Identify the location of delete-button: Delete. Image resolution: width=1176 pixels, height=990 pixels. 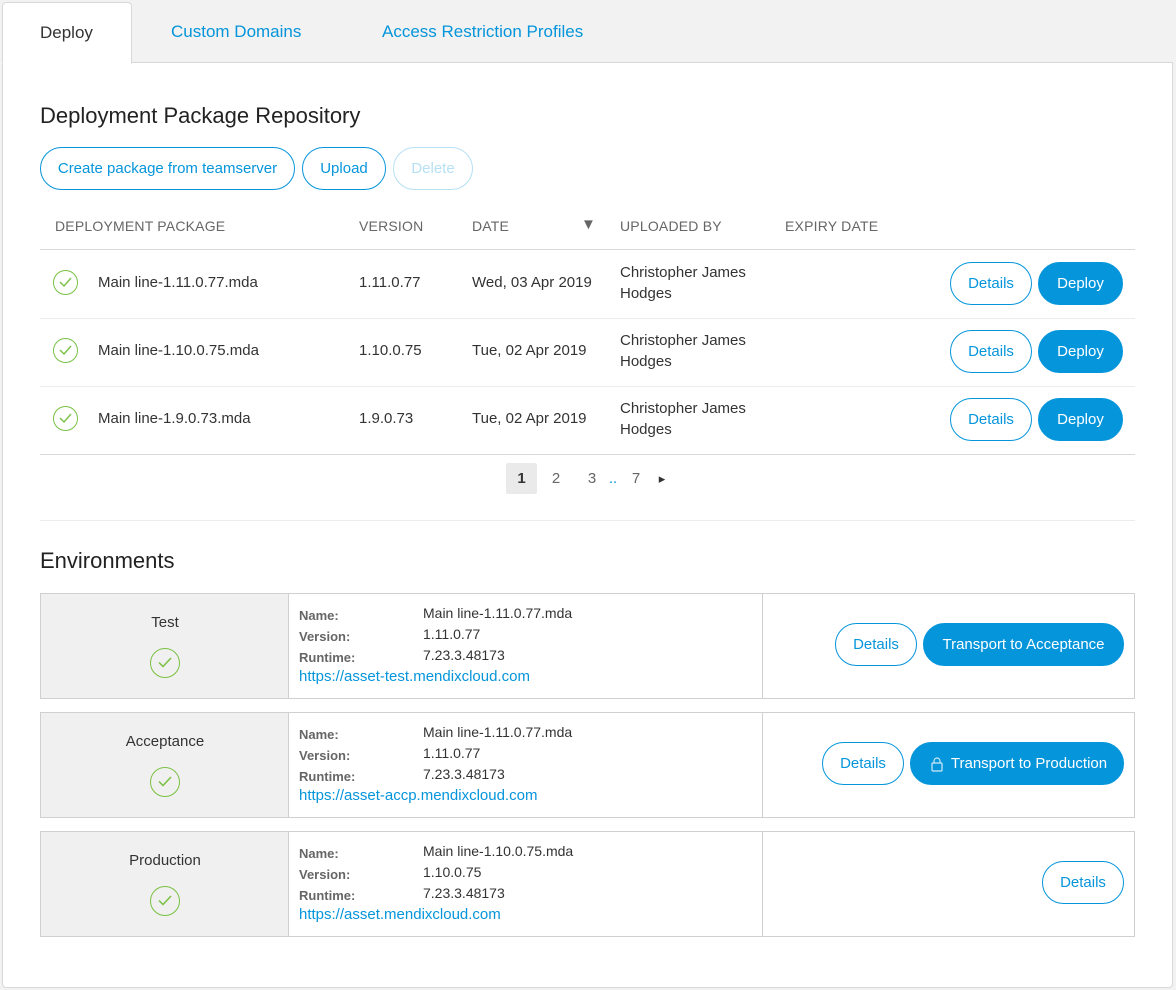
(433, 168).